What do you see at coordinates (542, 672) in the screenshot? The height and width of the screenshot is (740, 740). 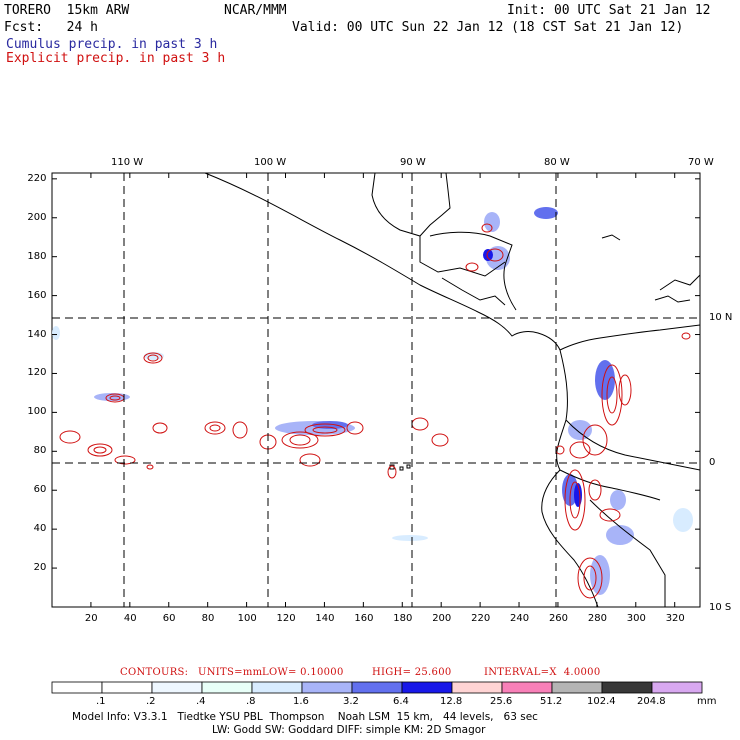 I see `contours-interval: INTERVAL=X 4.0000` at bounding box center [542, 672].